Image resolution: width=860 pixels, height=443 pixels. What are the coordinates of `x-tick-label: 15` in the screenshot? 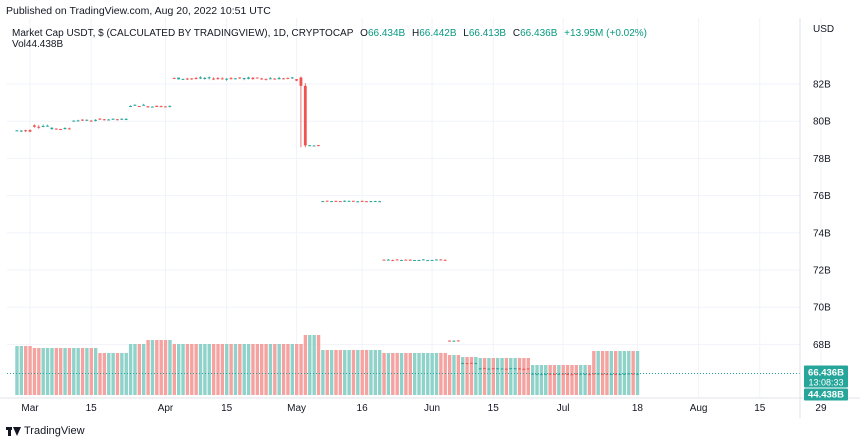 It's located at (227, 408).